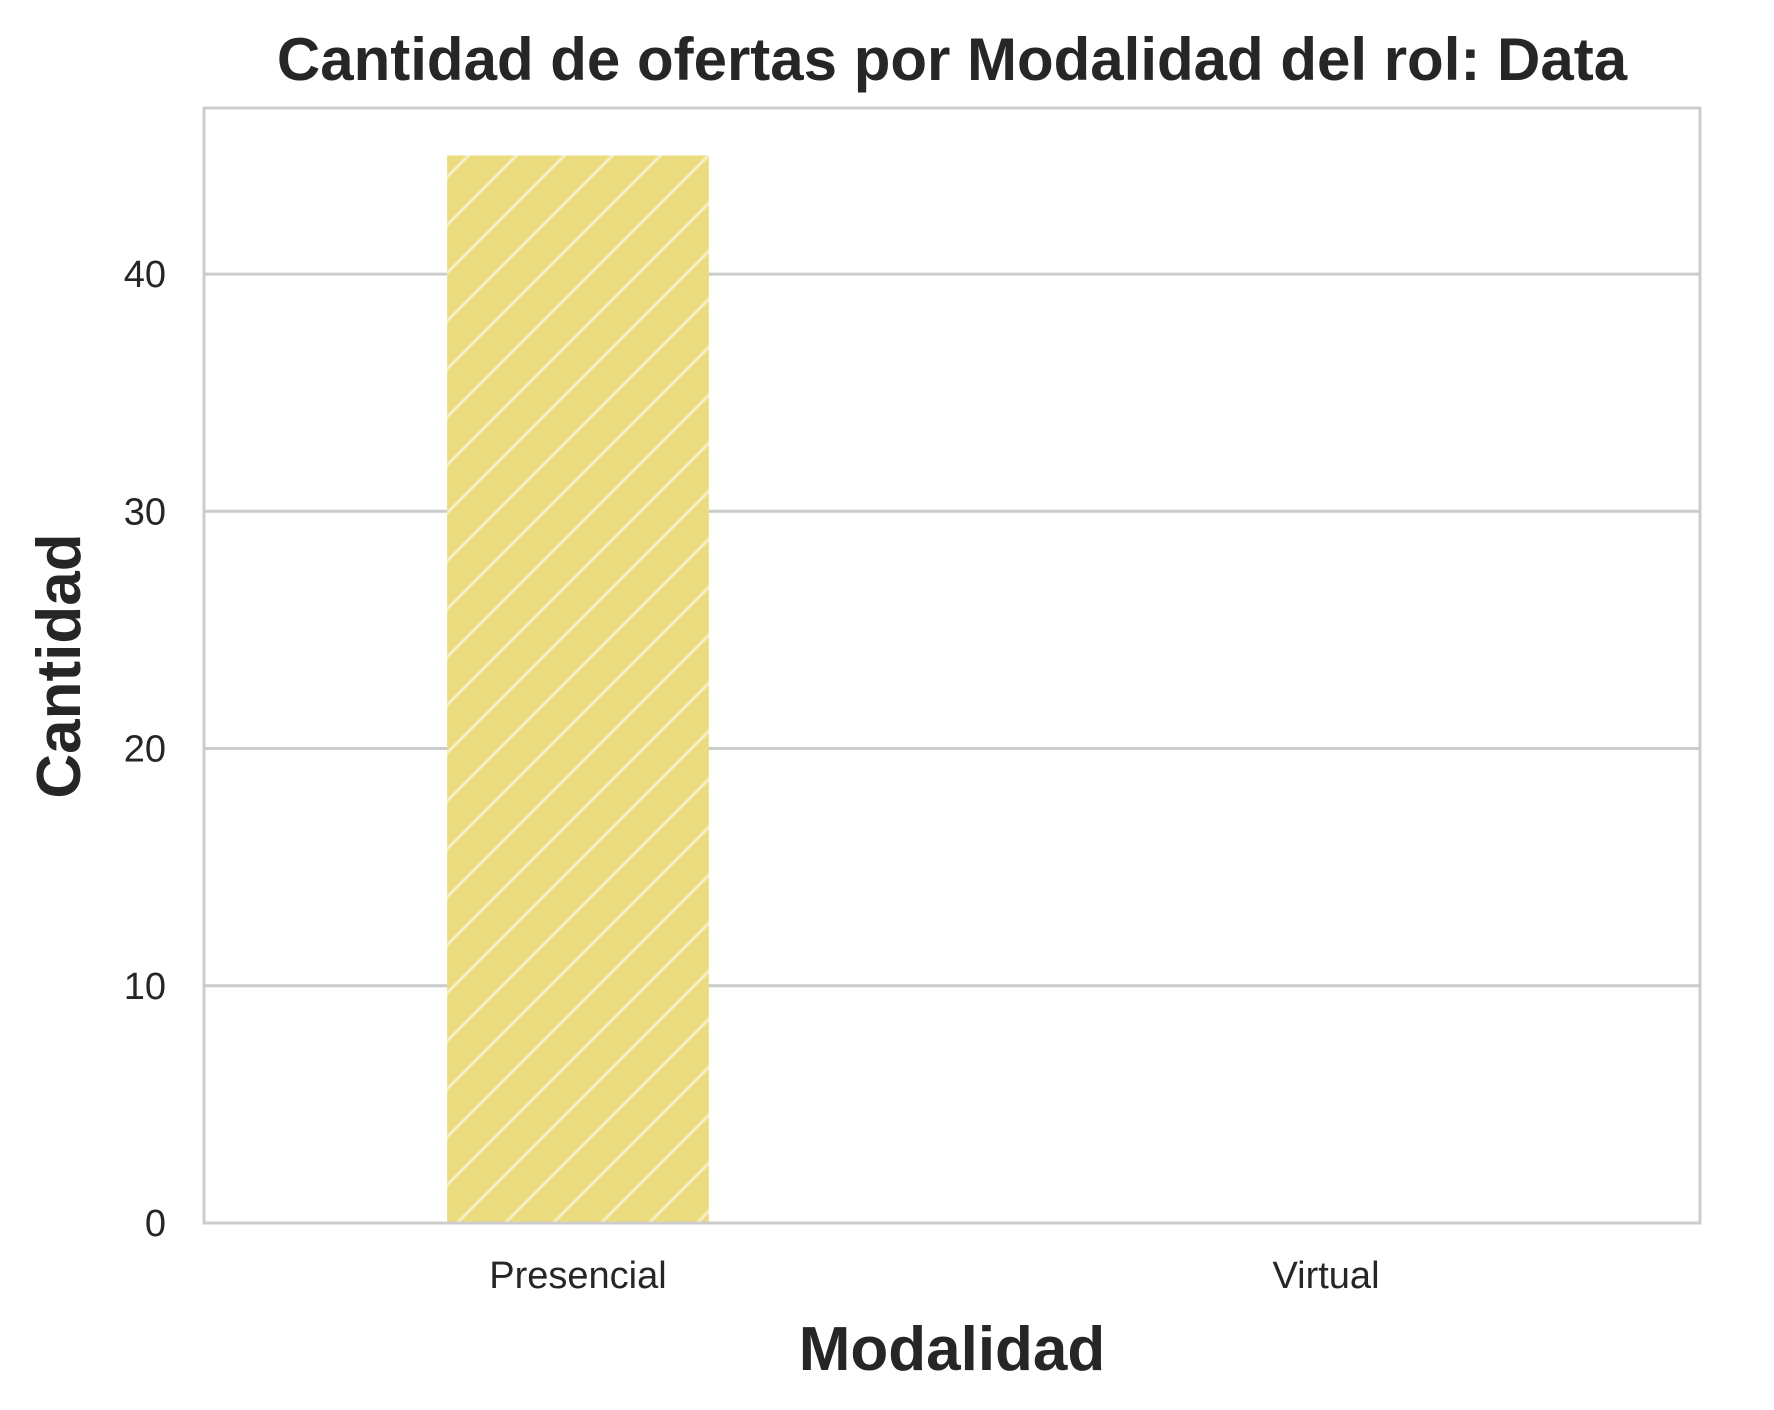 This screenshot has height=1410, width=1774. Describe the element at coordinates (952, 1349) in the screenshot. I see `x-axis-label: Modalidad` at that location.